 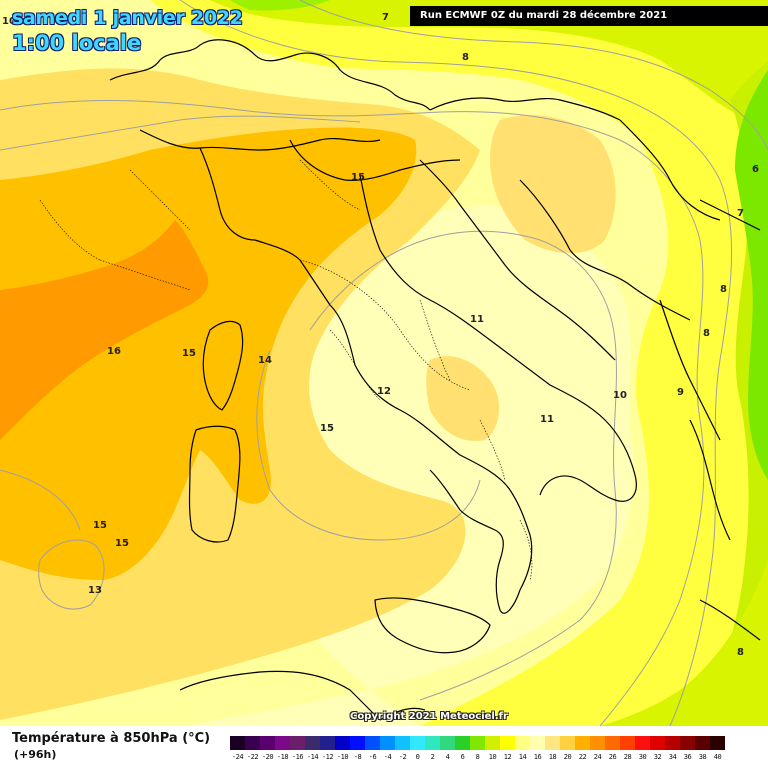 I want to click on scale-label: -12, so click(x=327, y=757).